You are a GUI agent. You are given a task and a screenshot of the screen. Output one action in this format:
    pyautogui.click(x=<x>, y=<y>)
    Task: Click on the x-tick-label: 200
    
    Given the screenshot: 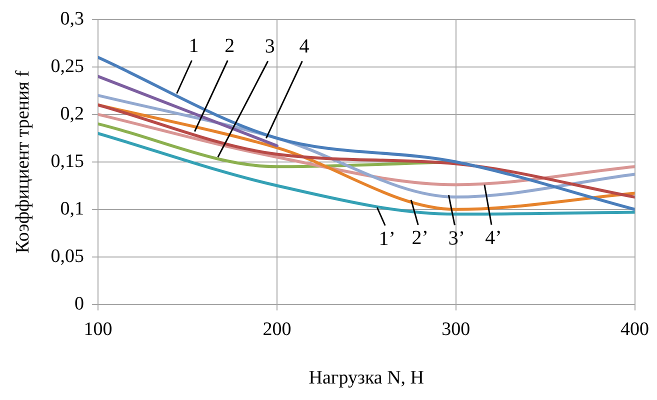 What is the action you would take?
    pyautogui.click(x=277, y=329)
    